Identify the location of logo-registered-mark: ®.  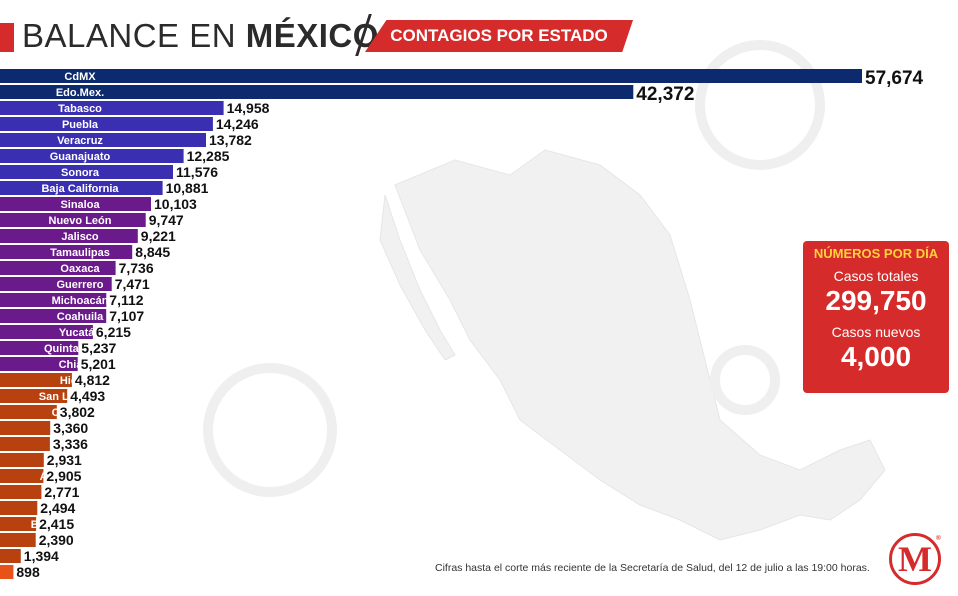
(938, 538).